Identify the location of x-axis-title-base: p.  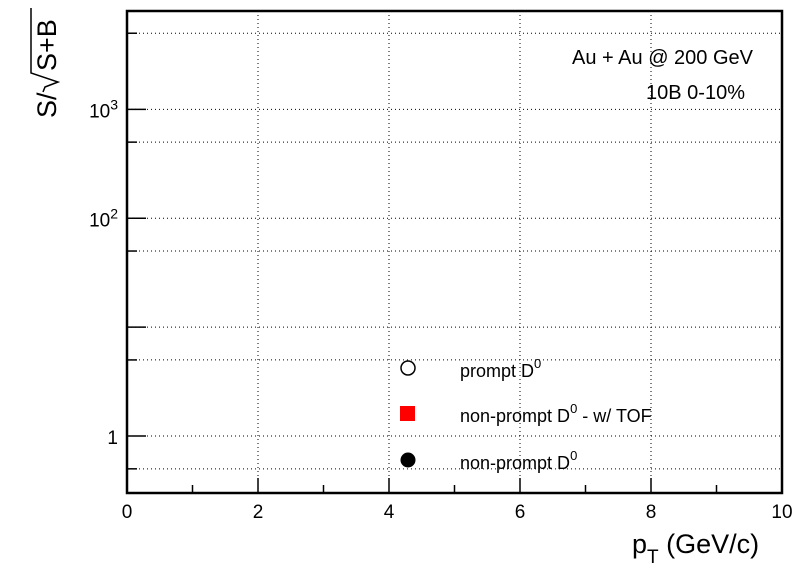
(639, 544).